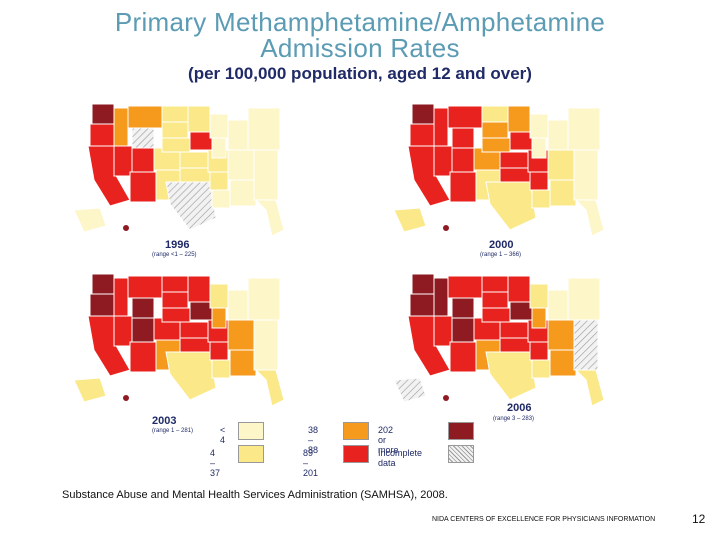 The image size is (720, 540). What do you see at coordinates (501, 255) in the screenshot?
I see `range-label-2000: (range 1 – 366)` at bounding box center [501, 255].